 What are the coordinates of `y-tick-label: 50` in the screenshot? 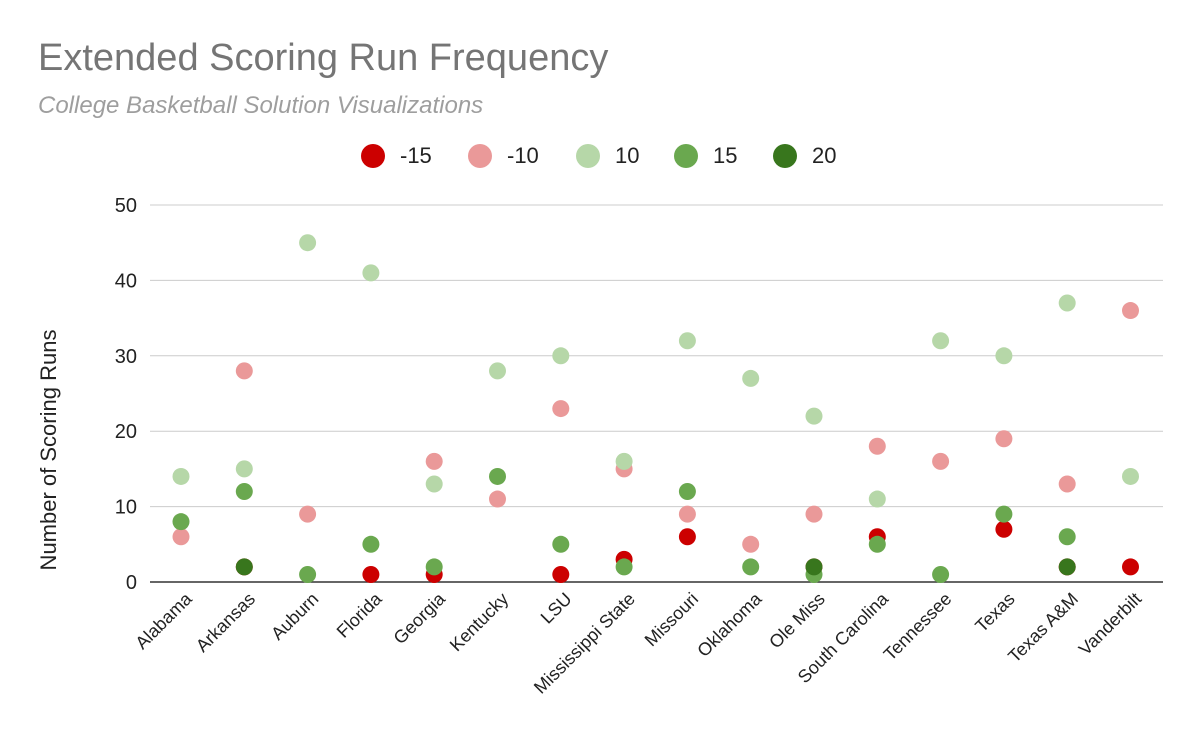 It's located at (126, 206).